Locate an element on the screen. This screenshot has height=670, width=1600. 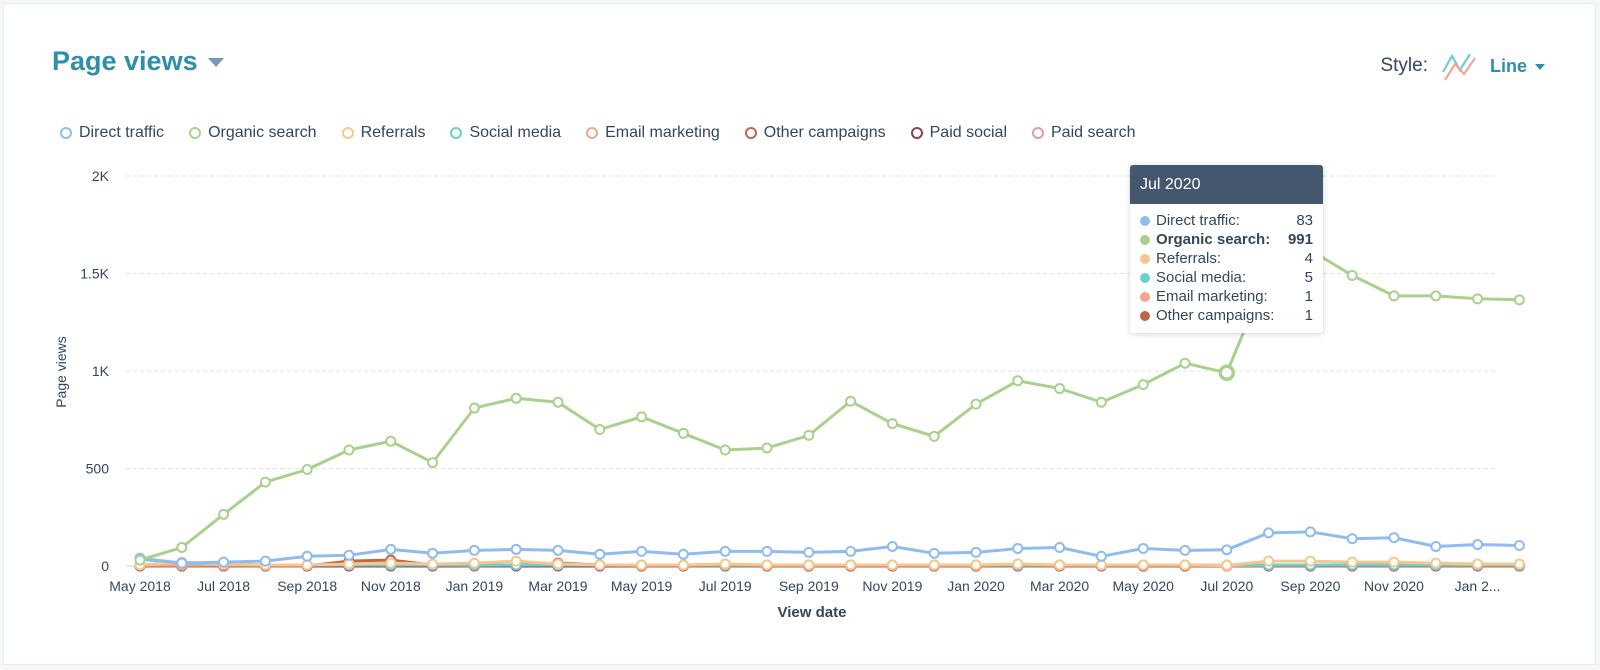
legend-item: Organic search is located at coordinates (253, 133).